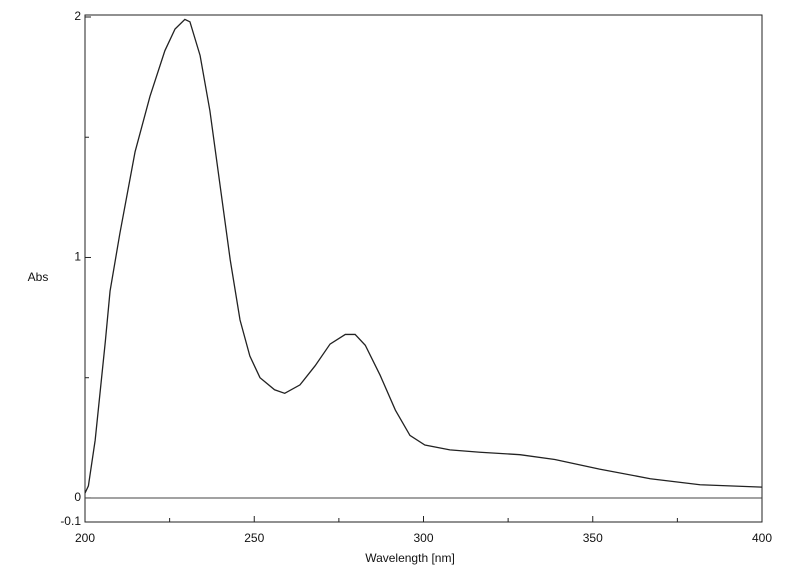 This screenshot has width=800, height=573. Describe the element at coordinates (77, 16) in the screenshot. I see `y-tick-label: 2` at that location.